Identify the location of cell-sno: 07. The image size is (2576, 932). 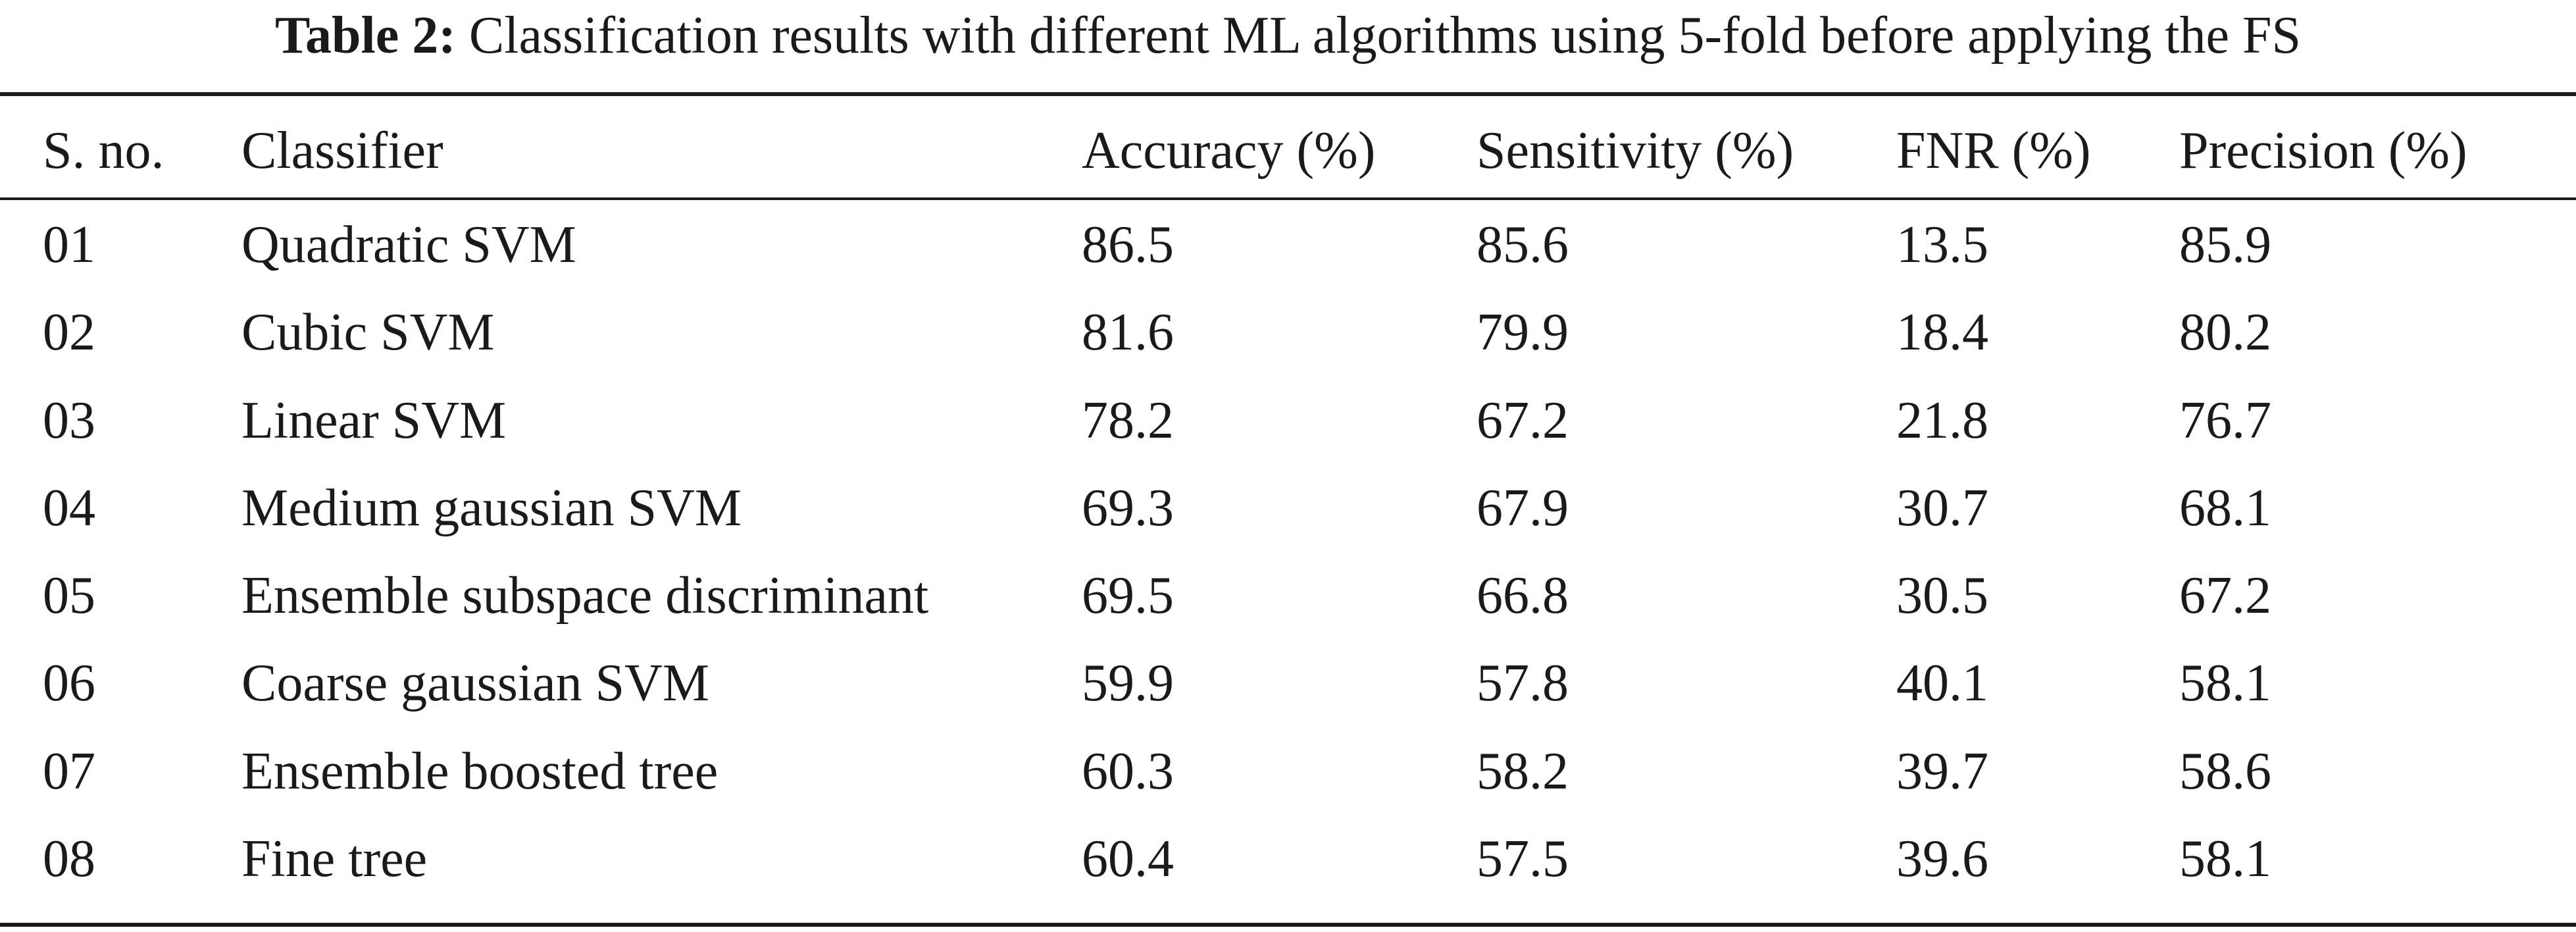
(69, 771).